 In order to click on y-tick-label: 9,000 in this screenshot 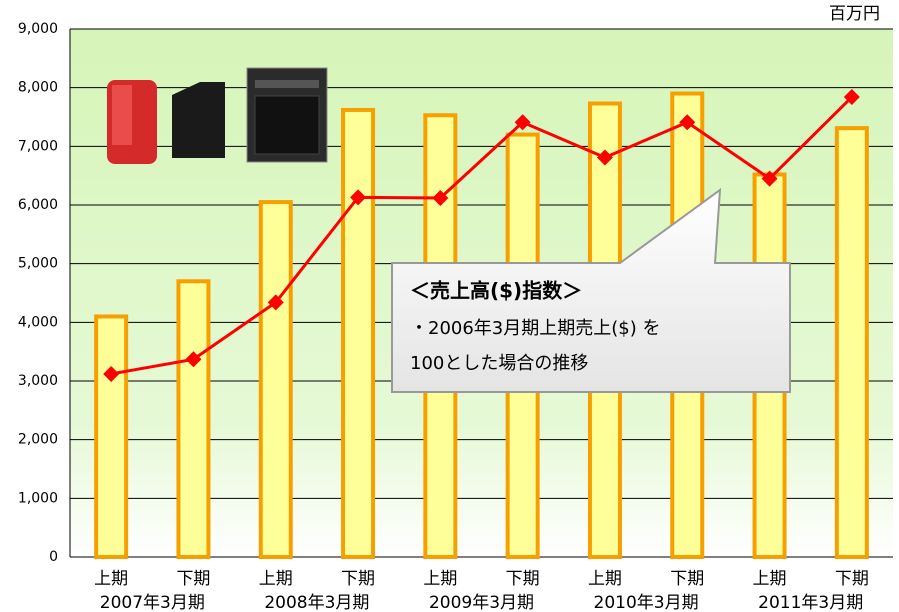, I will do `click(38, 29)`.